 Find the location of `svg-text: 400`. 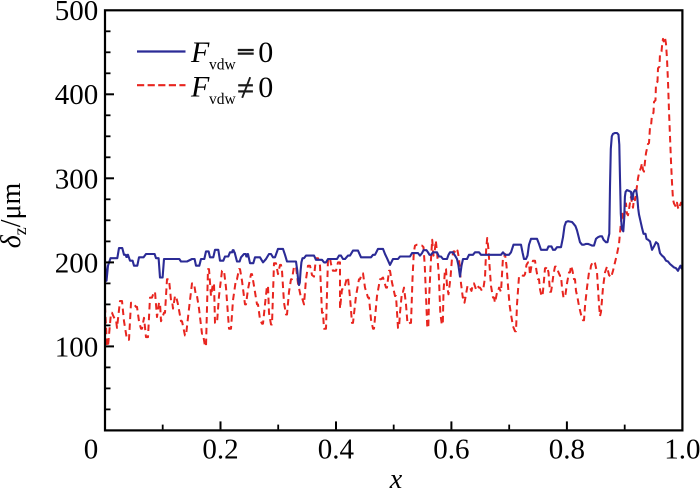

svg-text: 400 is located at coordinates (77, 95).